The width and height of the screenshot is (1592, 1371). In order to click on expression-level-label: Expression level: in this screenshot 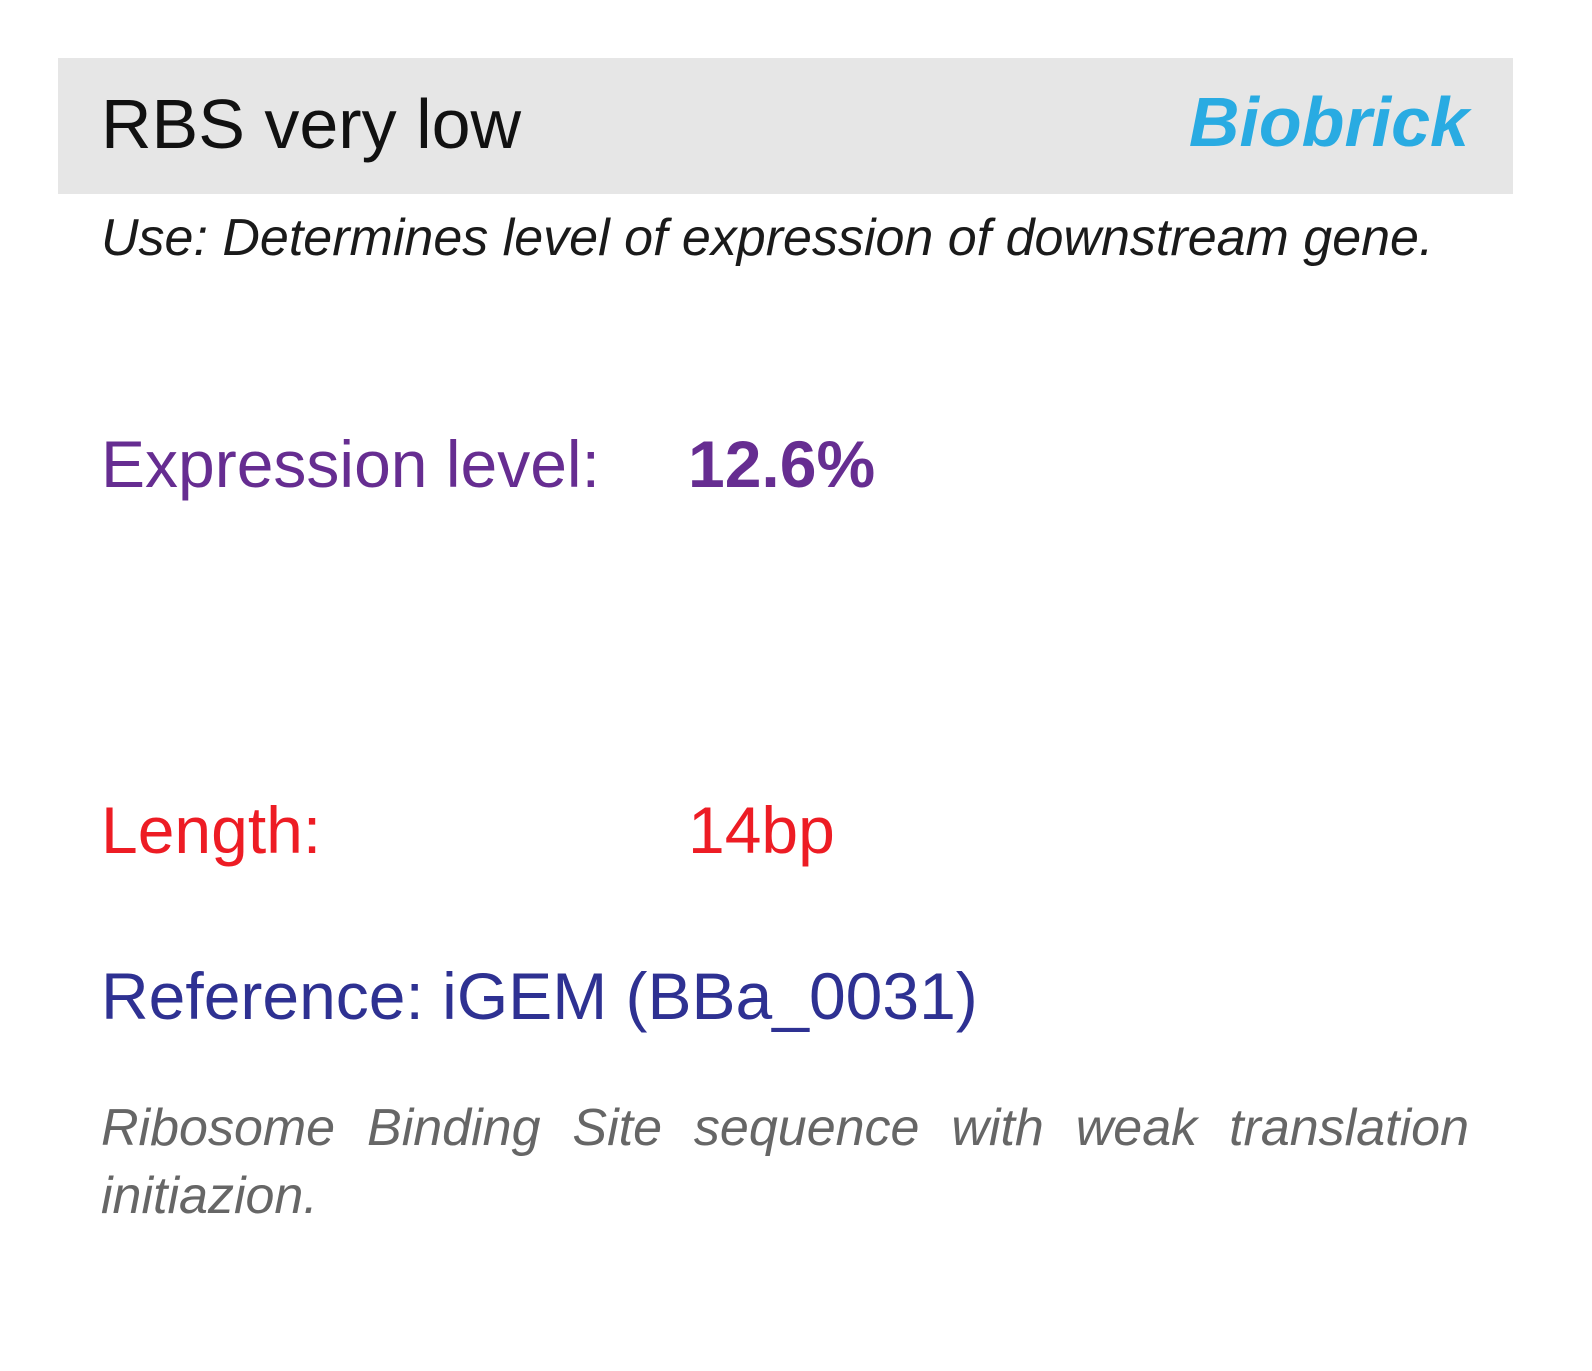, I will do `click(350, 464)`.